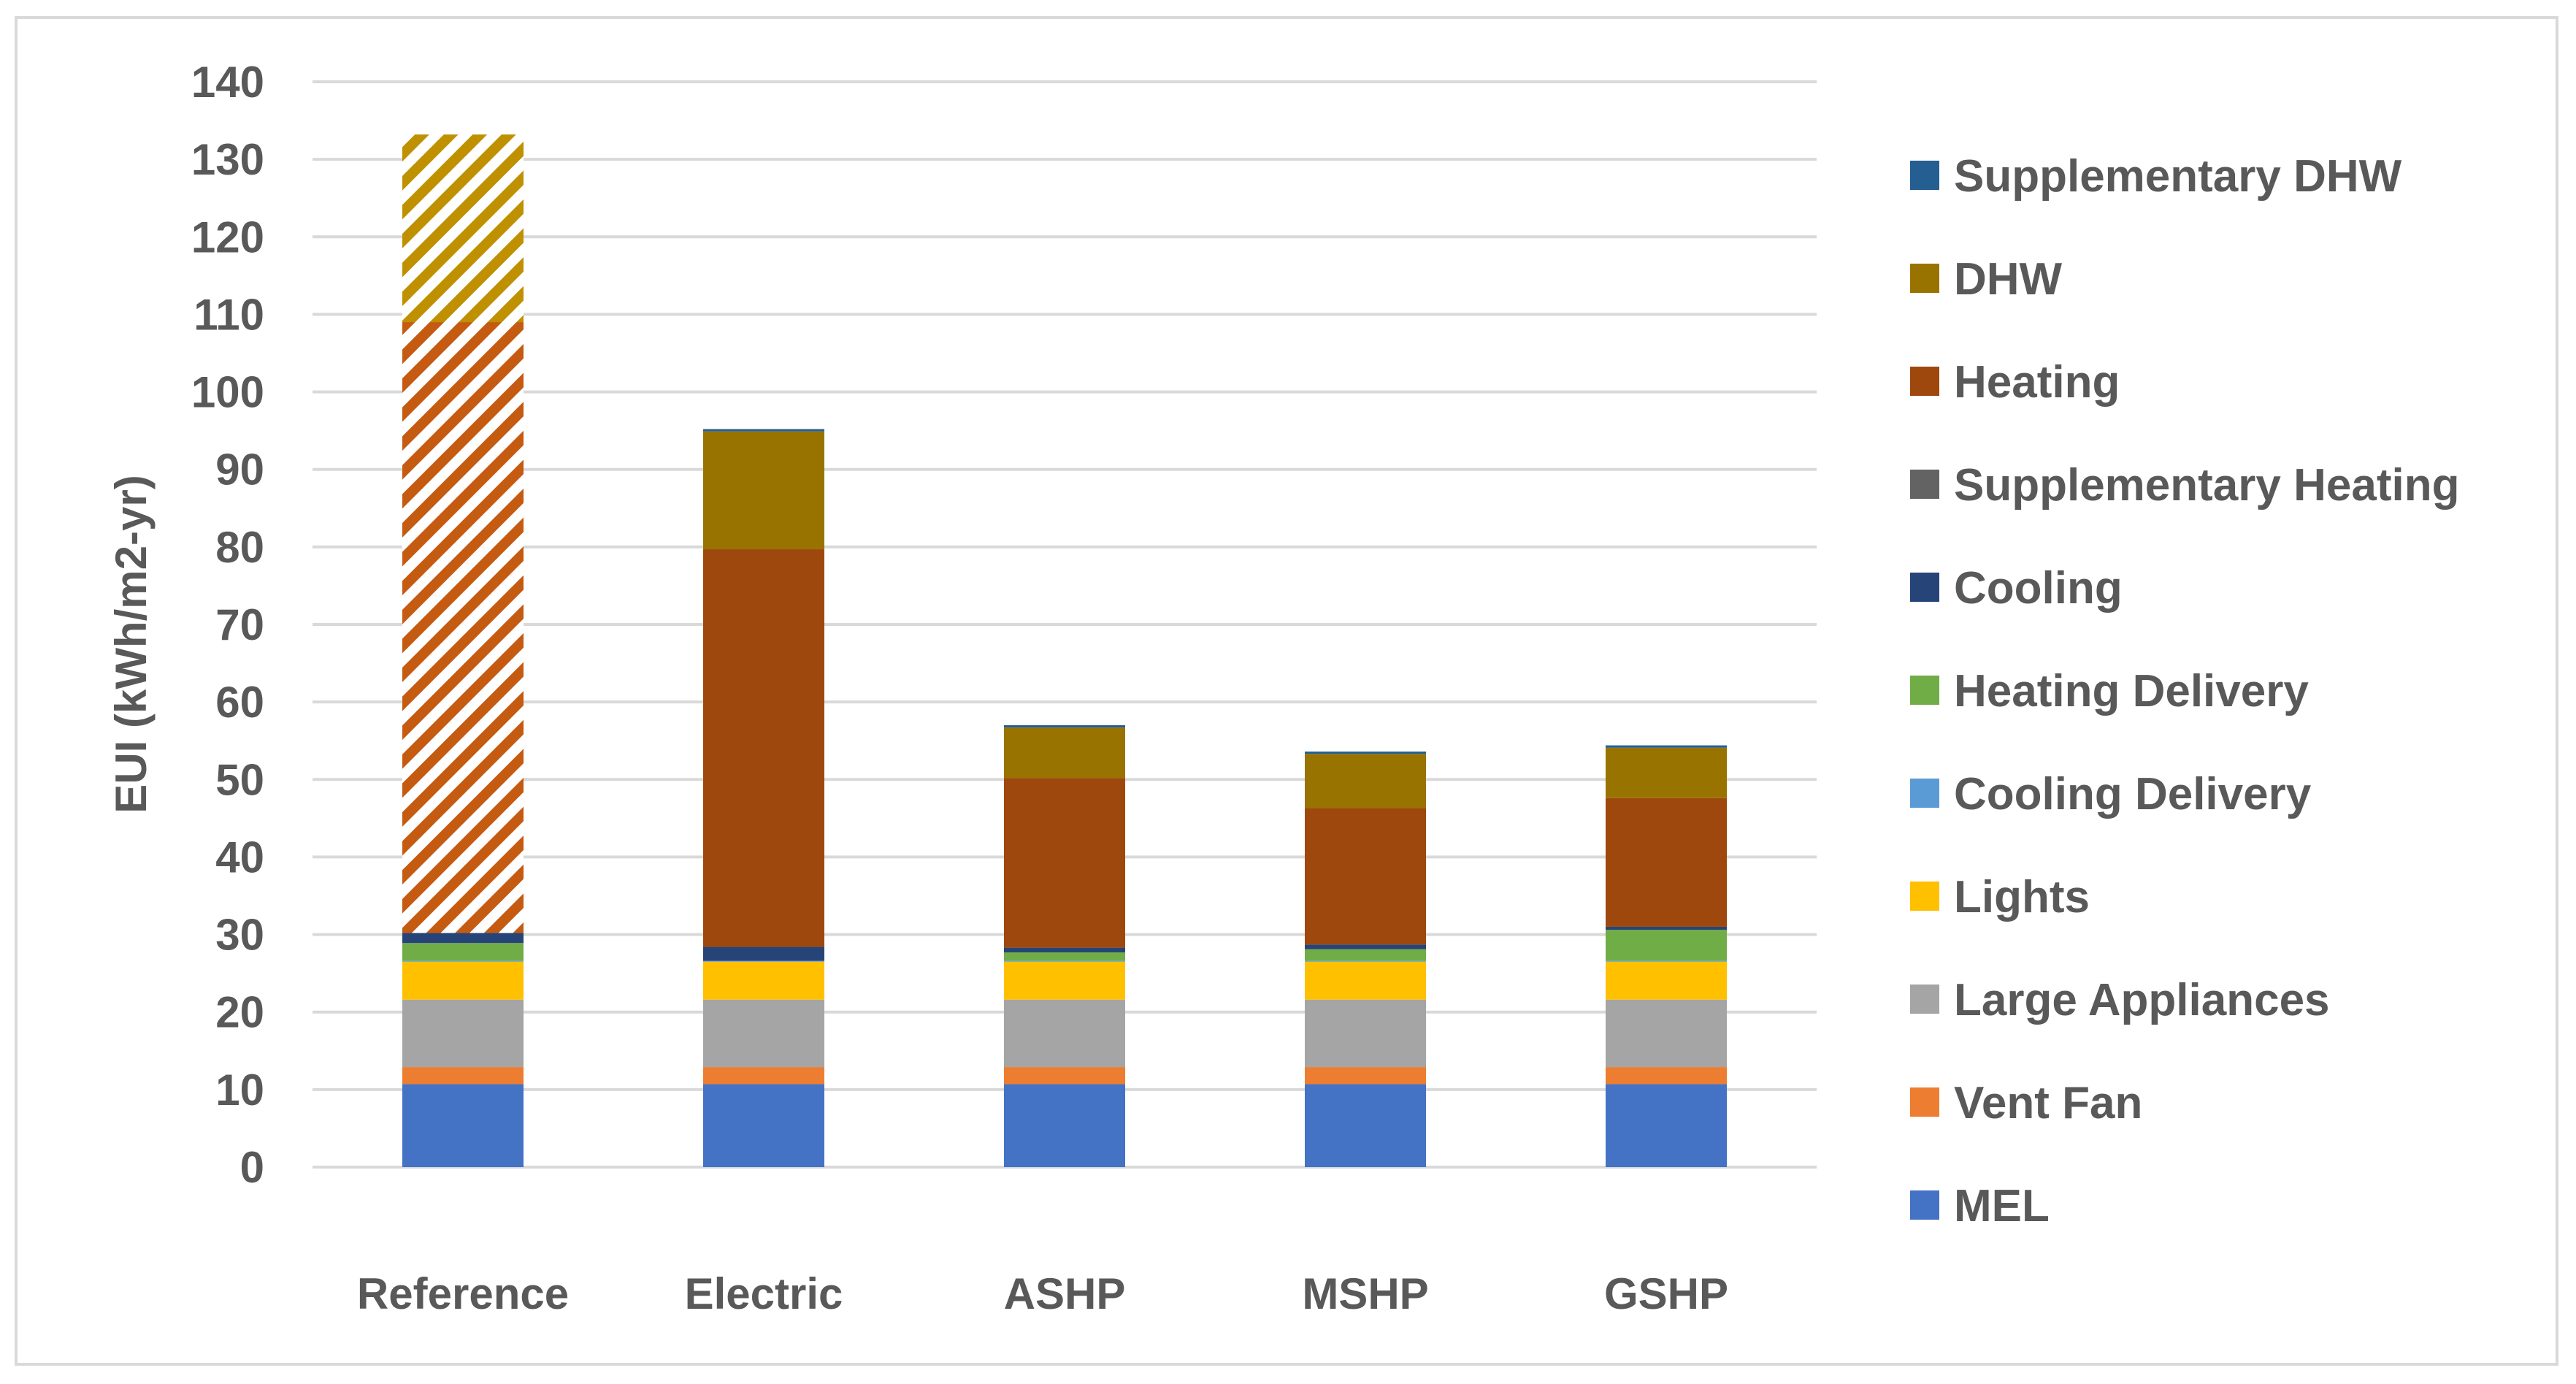  I want to click on legend-swatch-cooling-delivery, so click(1924, 793).